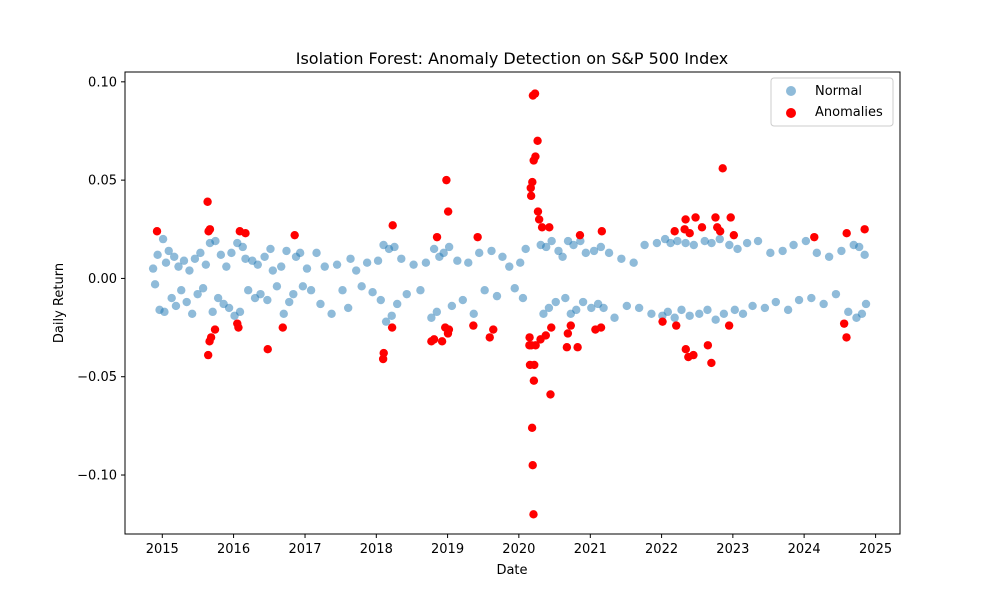 The width and height of the screenshot is (1000, 600). What do you see at coordinates (518, 549) in the screenshot?
I see `x-tick-label: 2020` at bounding box center [518, 549].